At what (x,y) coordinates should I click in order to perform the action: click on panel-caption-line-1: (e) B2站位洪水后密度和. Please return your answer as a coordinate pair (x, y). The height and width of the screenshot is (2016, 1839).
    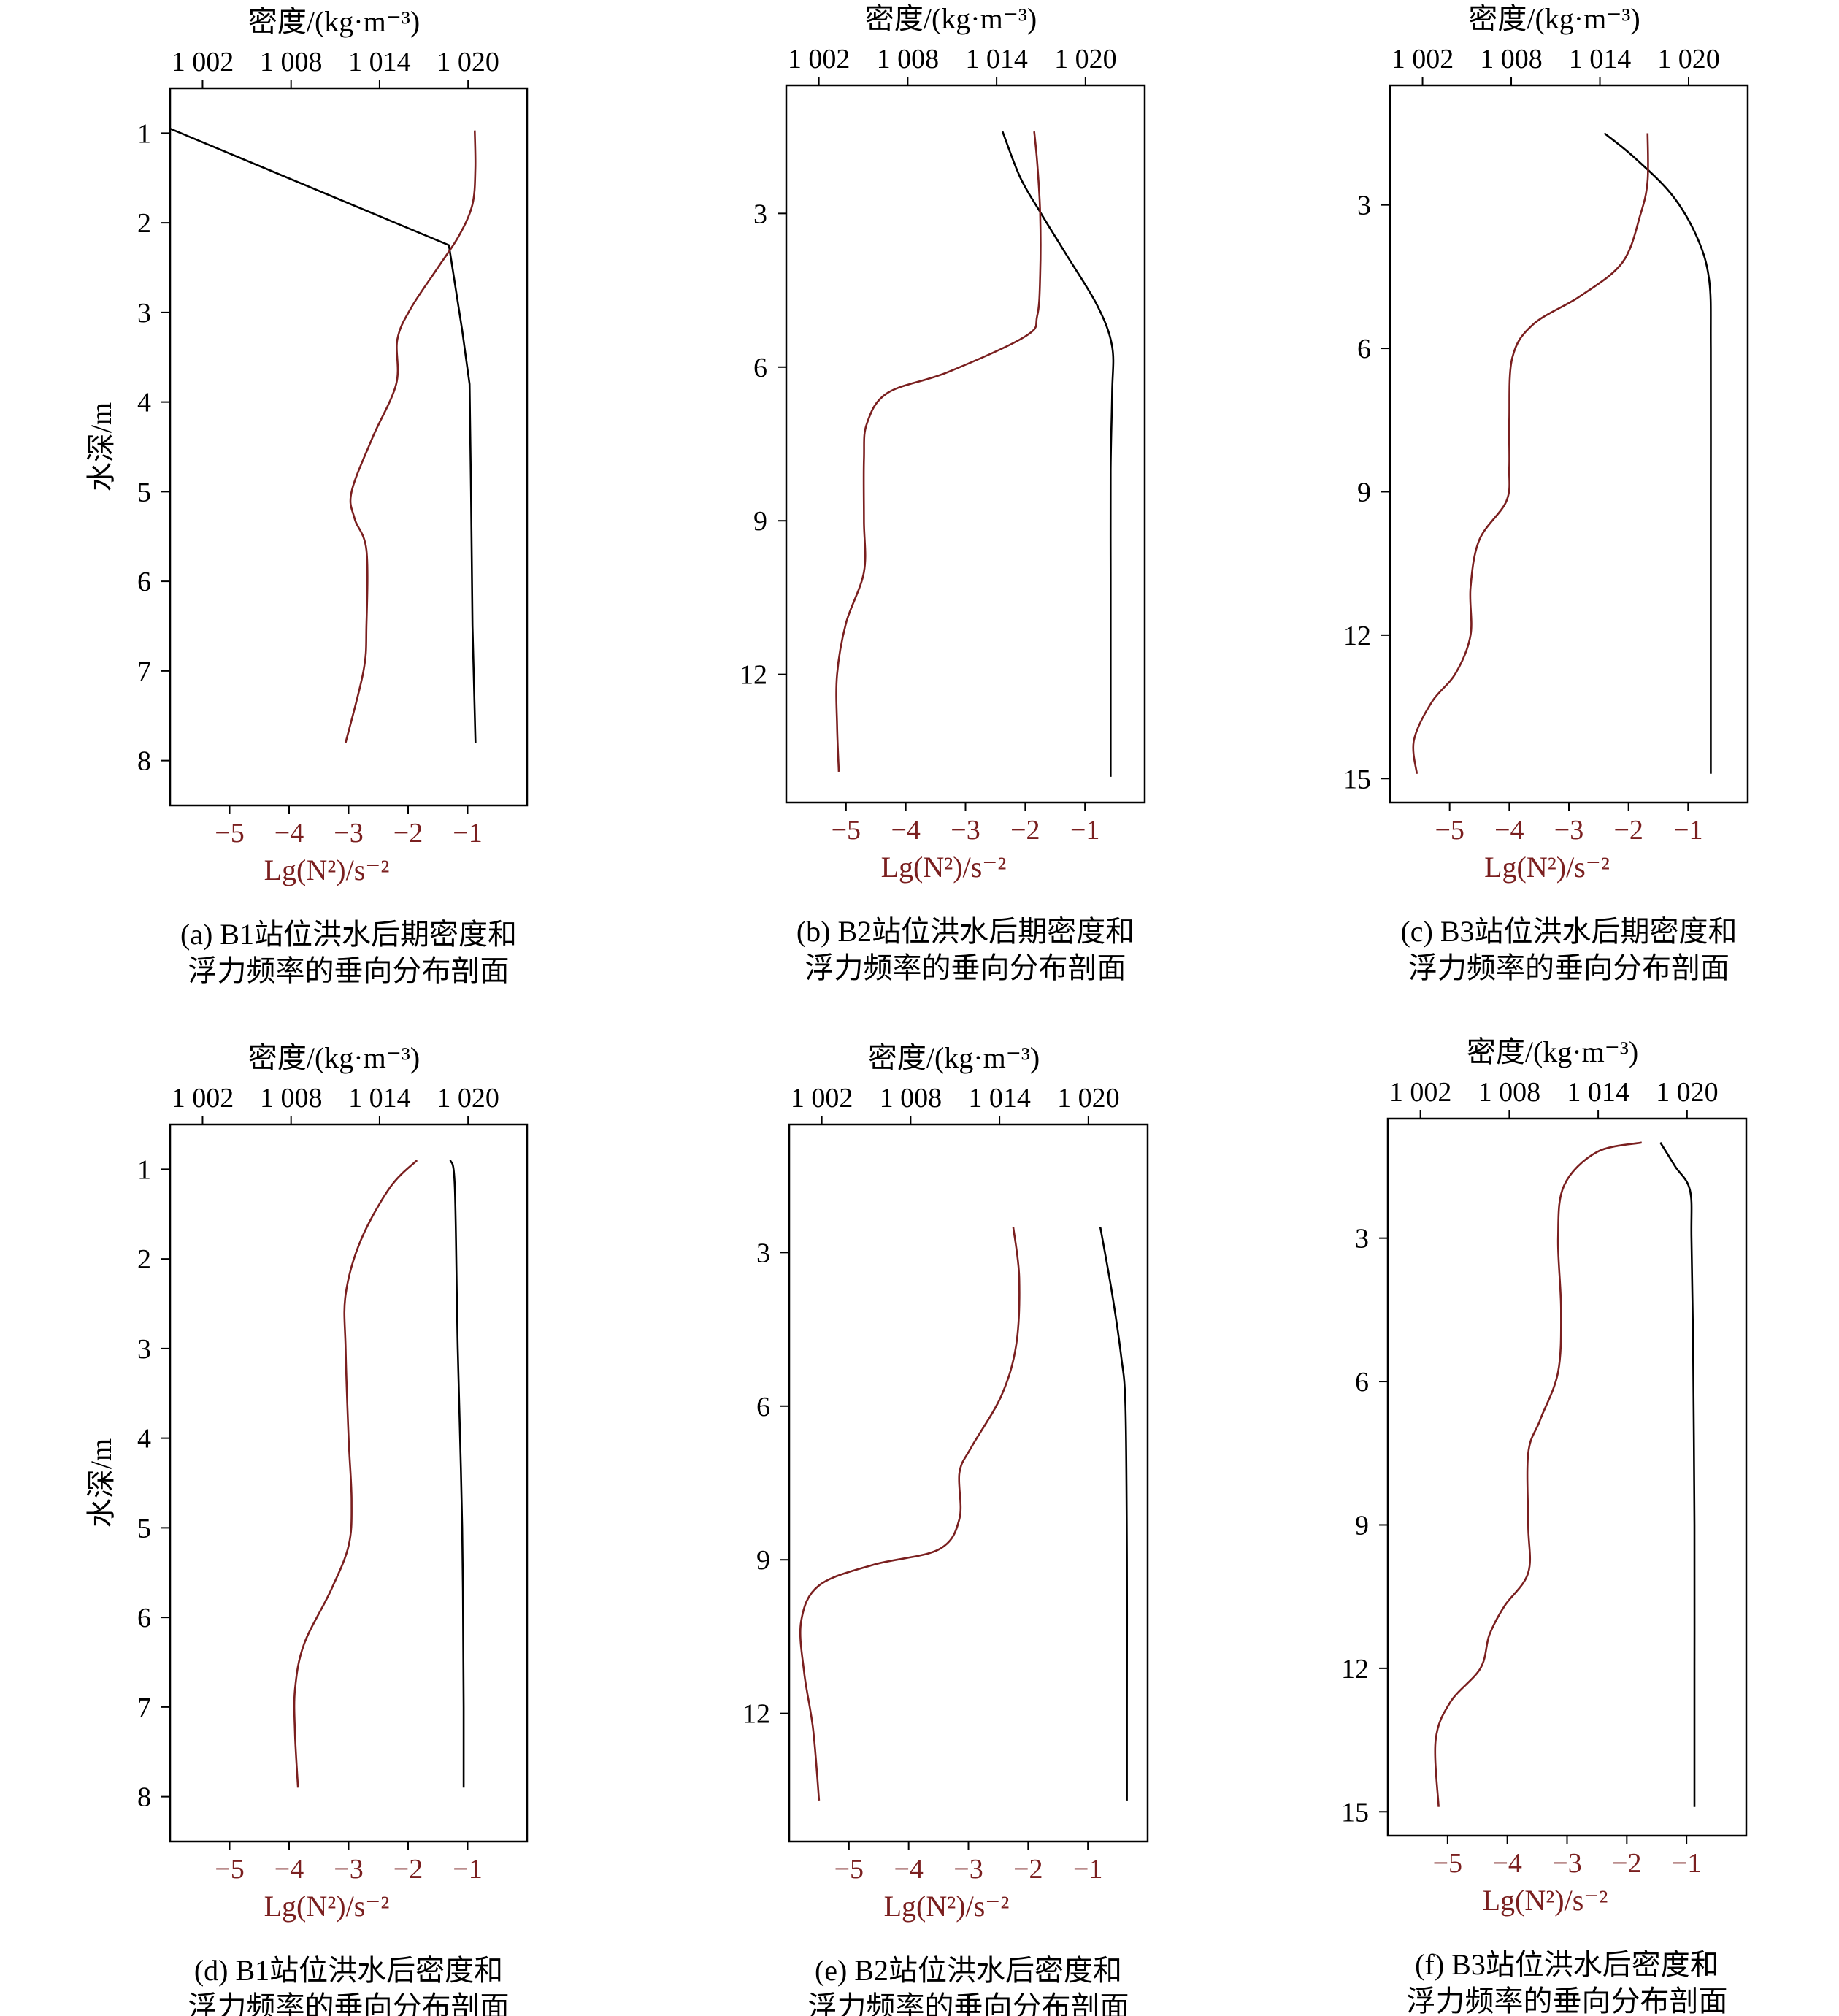
    Looking at the image, I should click on (968, 1970).